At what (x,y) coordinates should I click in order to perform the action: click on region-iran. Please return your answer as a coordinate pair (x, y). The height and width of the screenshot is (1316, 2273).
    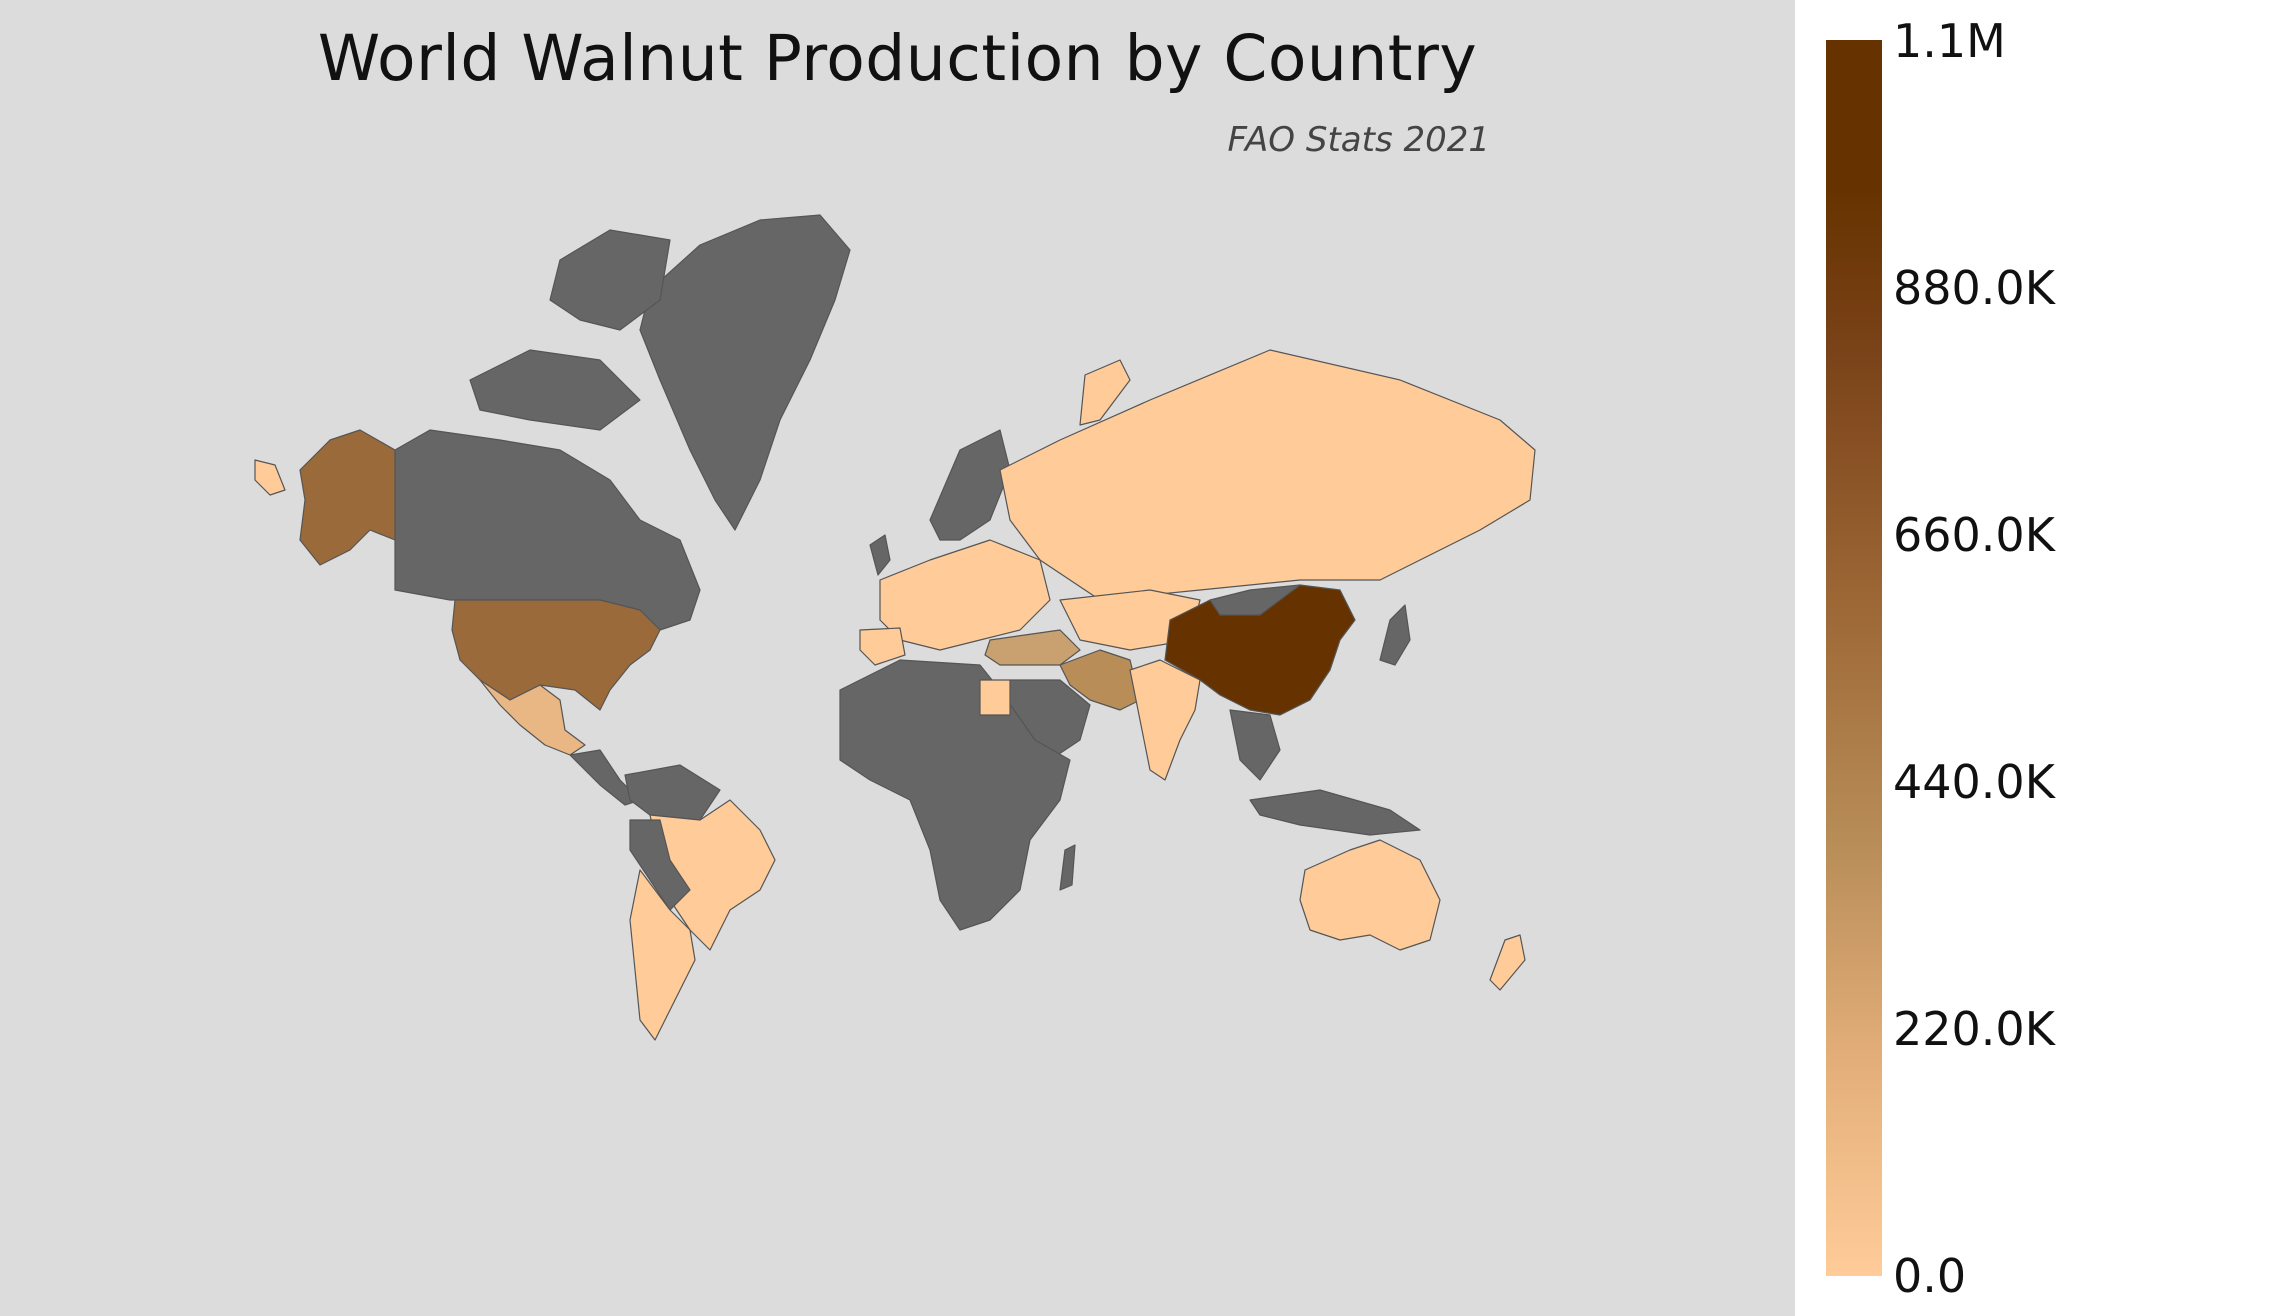
    Looking at the image, I should click on (1100, 680).